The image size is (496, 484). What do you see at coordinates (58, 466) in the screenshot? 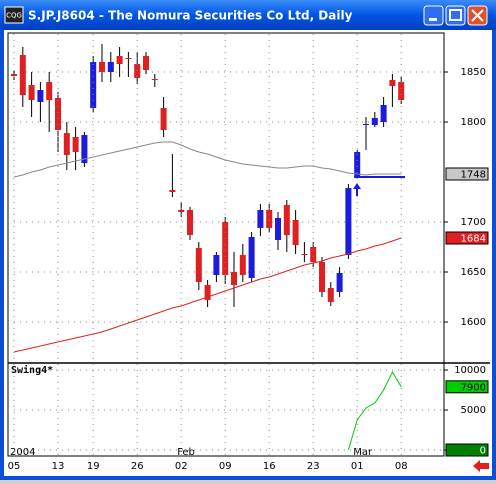
I see `x-tick-label: 13` at bounding box center [58, 466].